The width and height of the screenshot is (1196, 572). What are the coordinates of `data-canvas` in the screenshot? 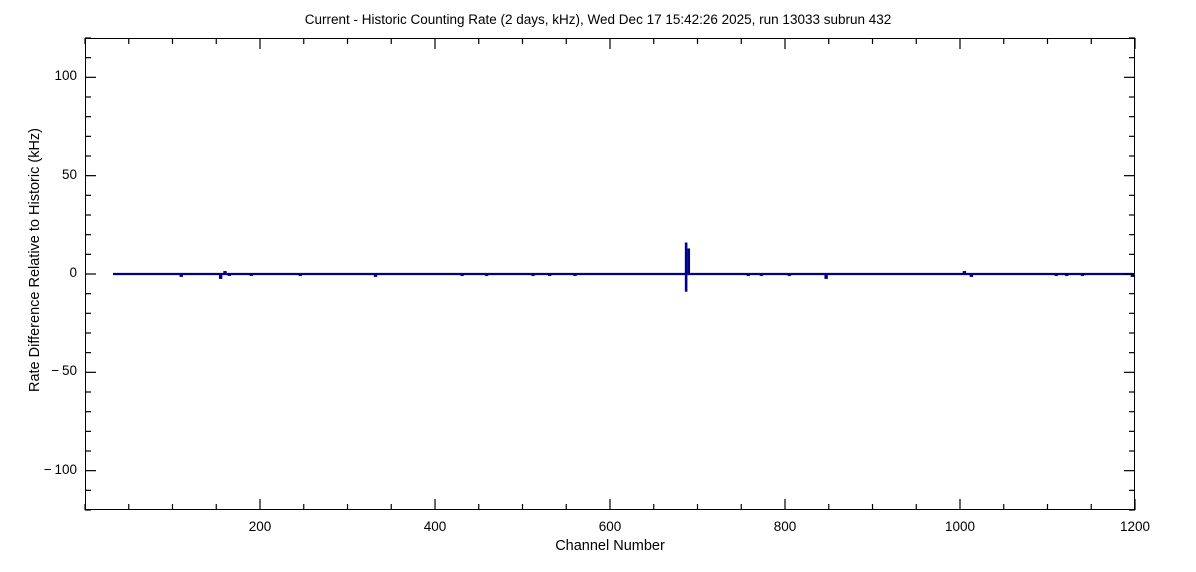 It's located at (624, 267).